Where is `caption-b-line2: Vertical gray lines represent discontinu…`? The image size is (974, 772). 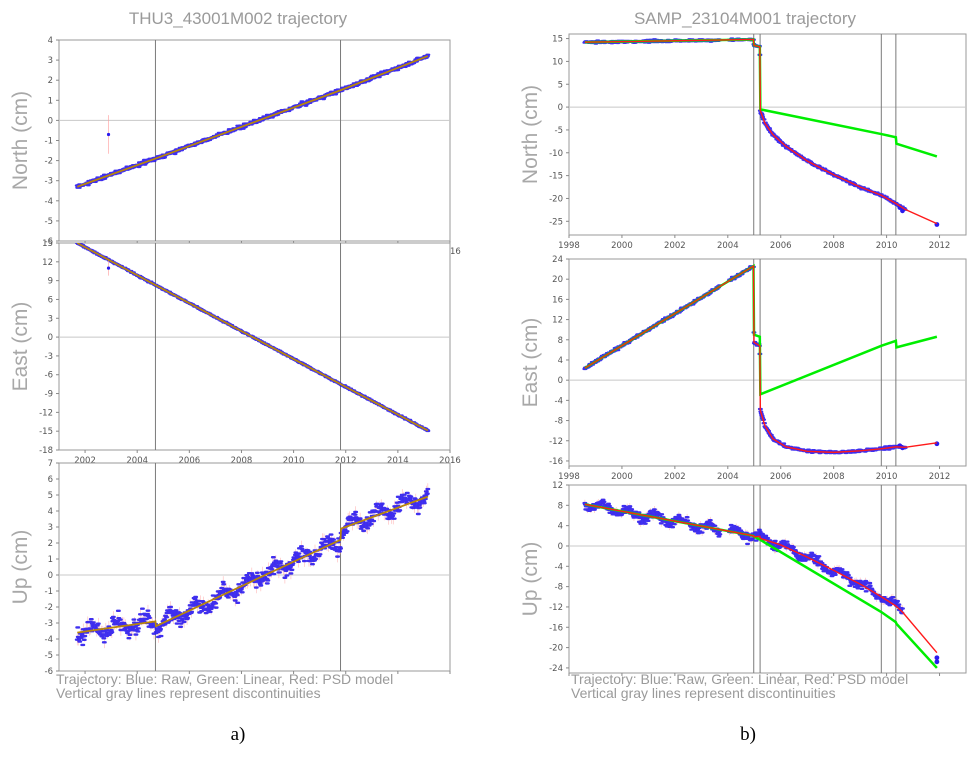 caption-b-line2: Vertical gray lines represent discontinu… is located at coordinates (703, 693).